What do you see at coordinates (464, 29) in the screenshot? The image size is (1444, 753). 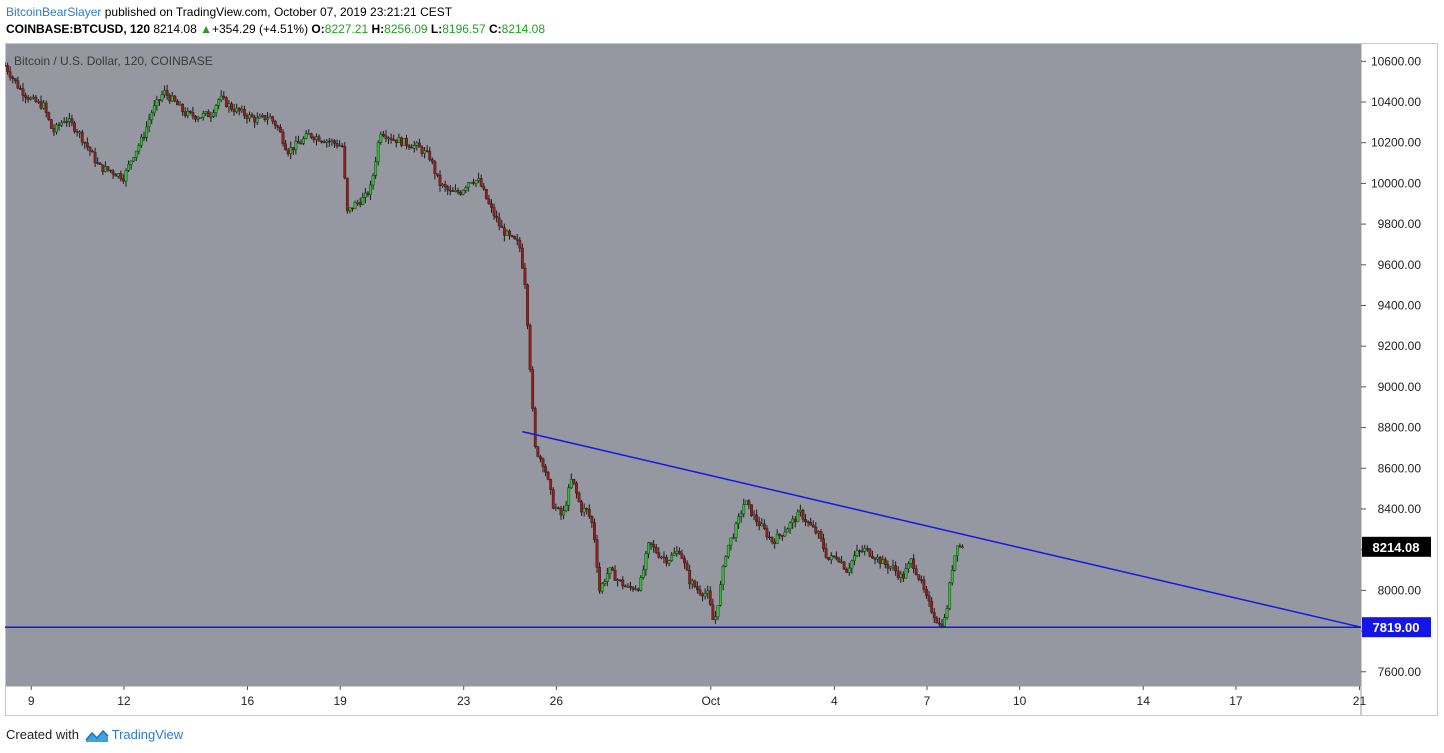 I see `low-value: 8196.57` at bounding box center [464, 29].